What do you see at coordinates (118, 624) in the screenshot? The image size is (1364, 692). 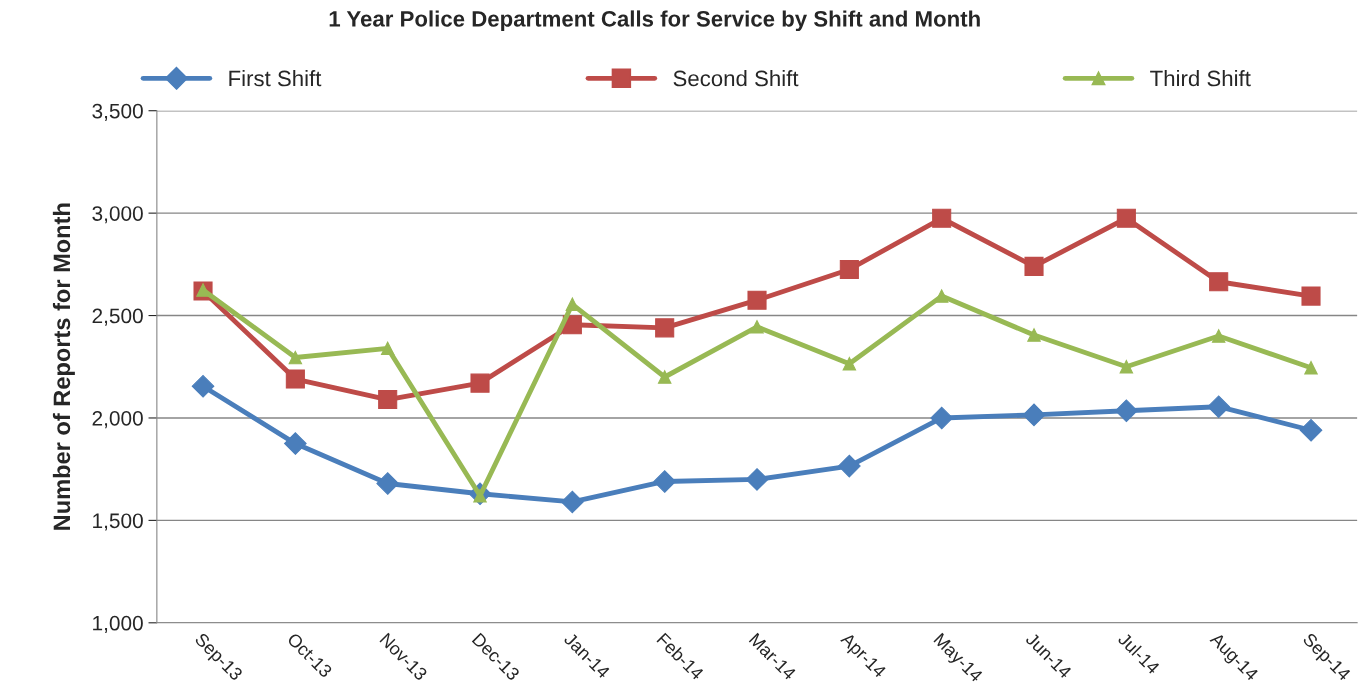 I see `y-tick-label: 1,000` at bounding box center [118, 624].